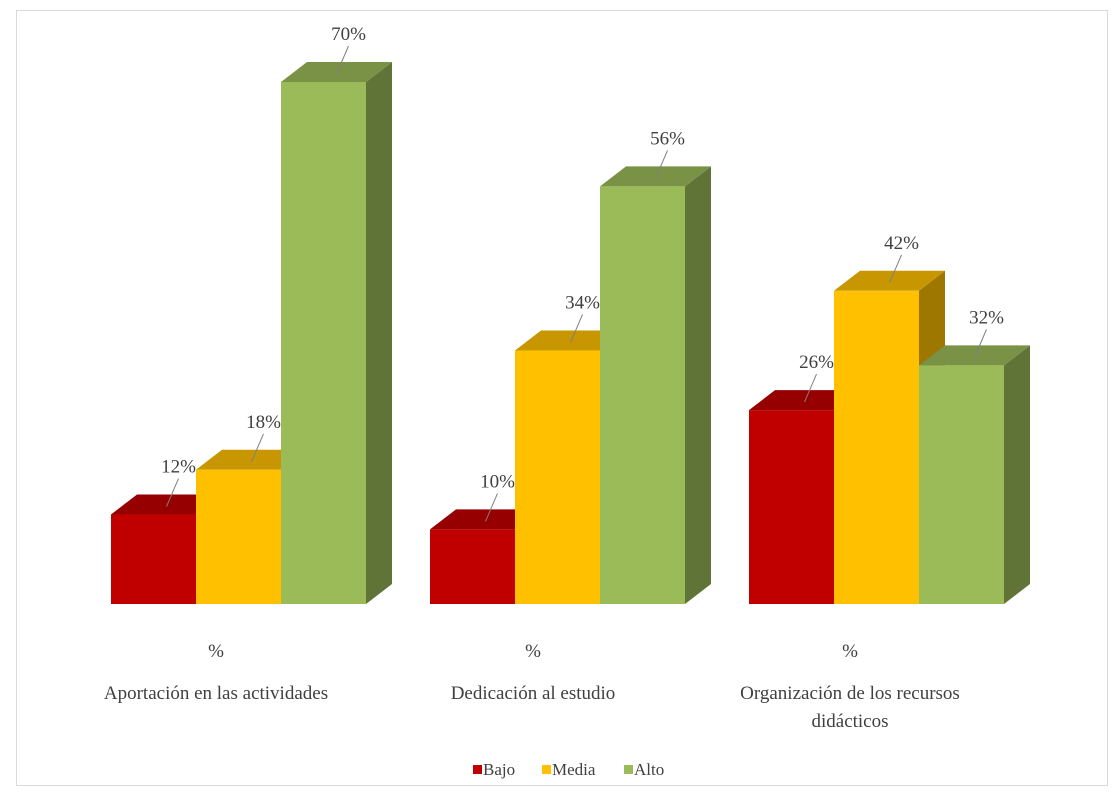 The height and width of the screenshot is (798, 1118). Describe the element at coordinates (849, 721) in the screenshot. I see `category-label: didácticos` at that location.